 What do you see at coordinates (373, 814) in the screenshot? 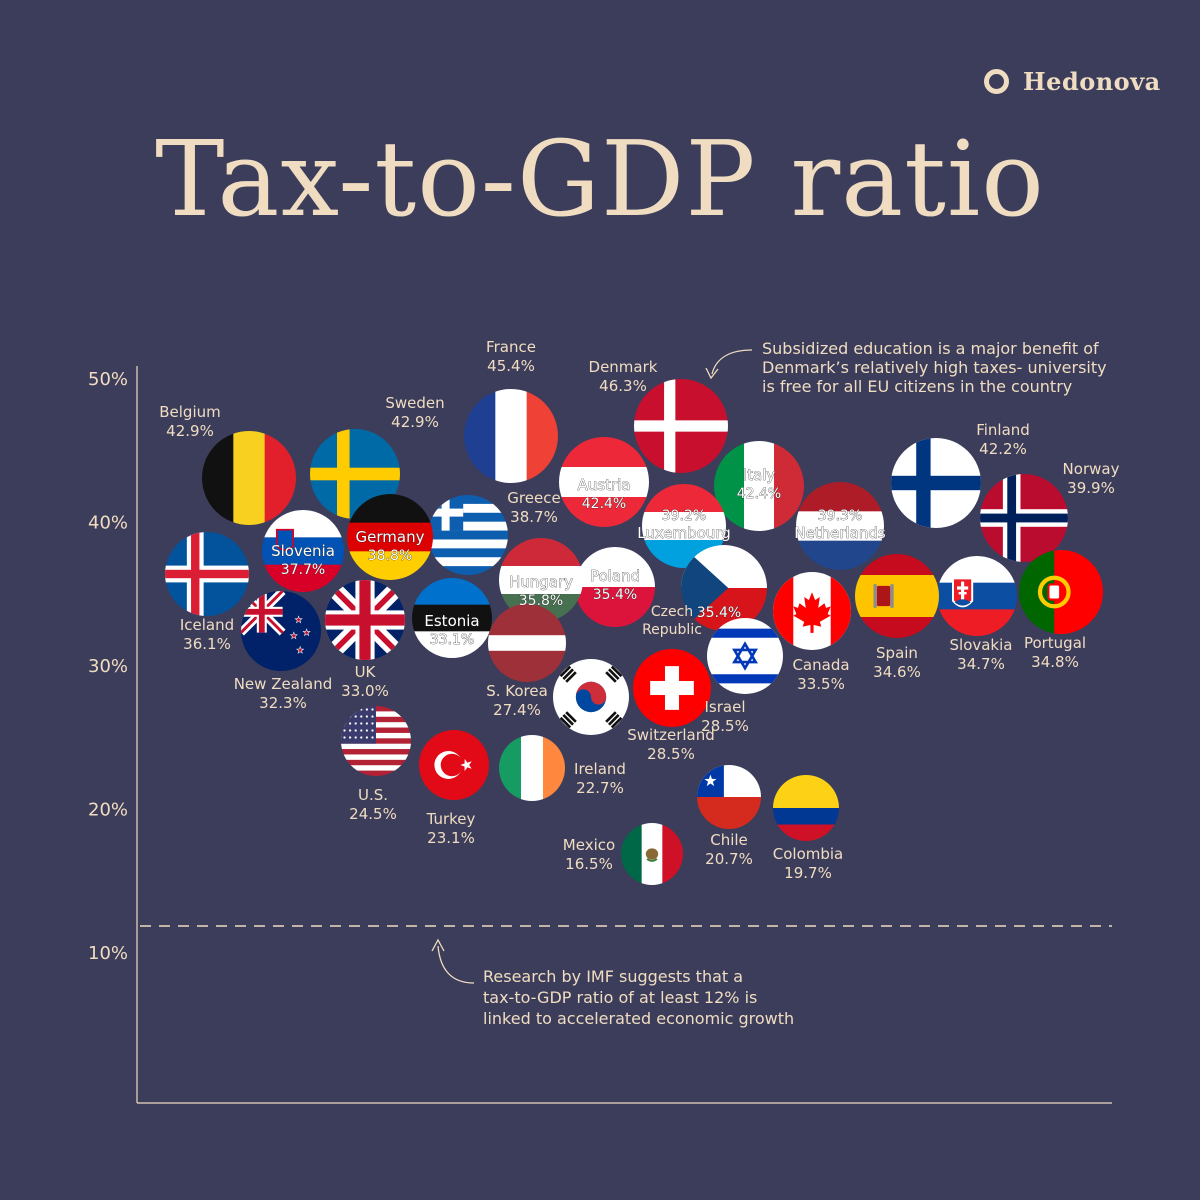
I see `value-label: 24.5%` at bounding box center [373, 814].